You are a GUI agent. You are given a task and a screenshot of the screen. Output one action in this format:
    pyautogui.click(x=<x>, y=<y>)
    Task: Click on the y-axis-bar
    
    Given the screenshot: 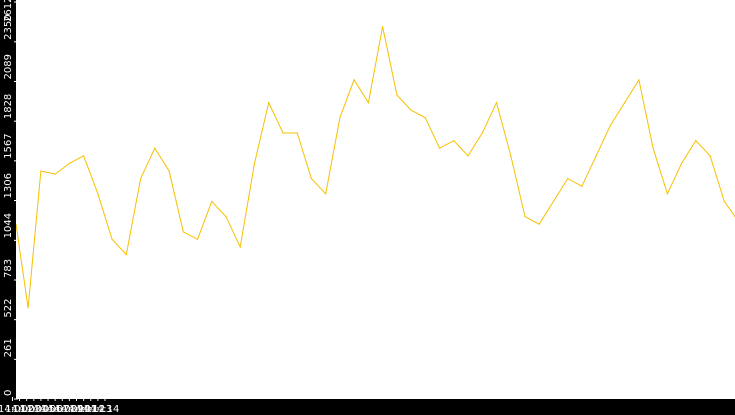 What is the action you would take?
    pyautogui.click(x=8, y=207)
    